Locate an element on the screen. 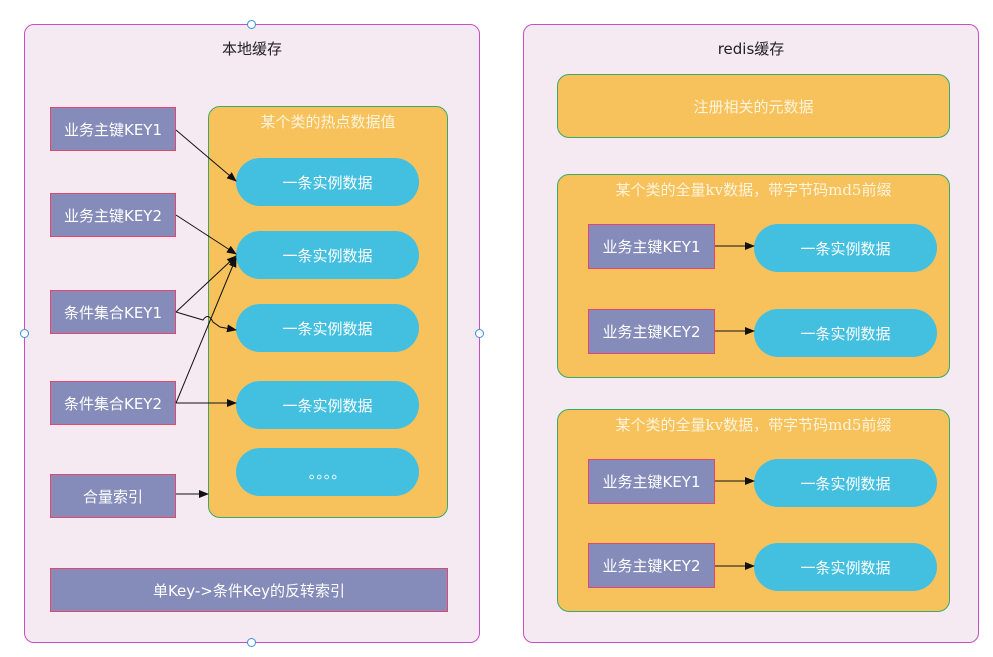 Image resolution: width=993 pixels, height=657 pixels. redis-g2-key-2: 业务主键KEY2 is located at coordinates (651, 565).